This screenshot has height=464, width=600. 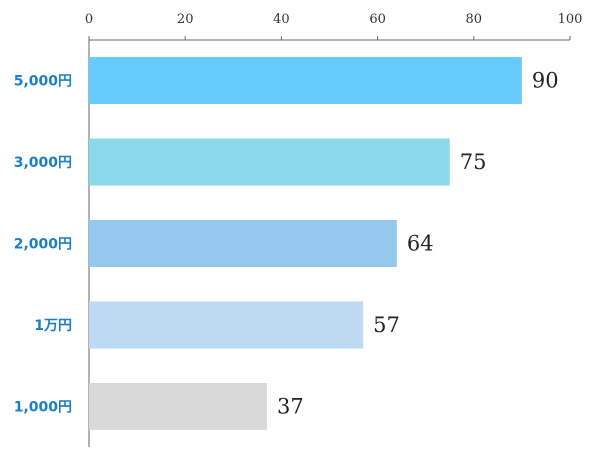 I want to click on x-tick-label: 20, so click(x=185, y=19).